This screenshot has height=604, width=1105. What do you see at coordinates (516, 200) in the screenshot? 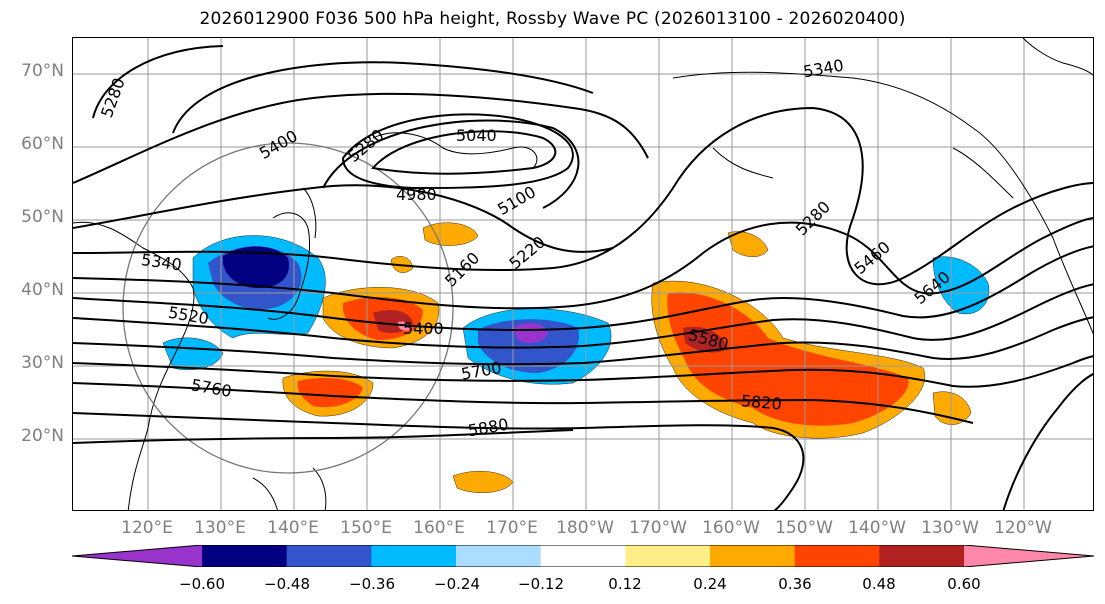
I see `contour-label: 5100` at bounding box center [516, 200].